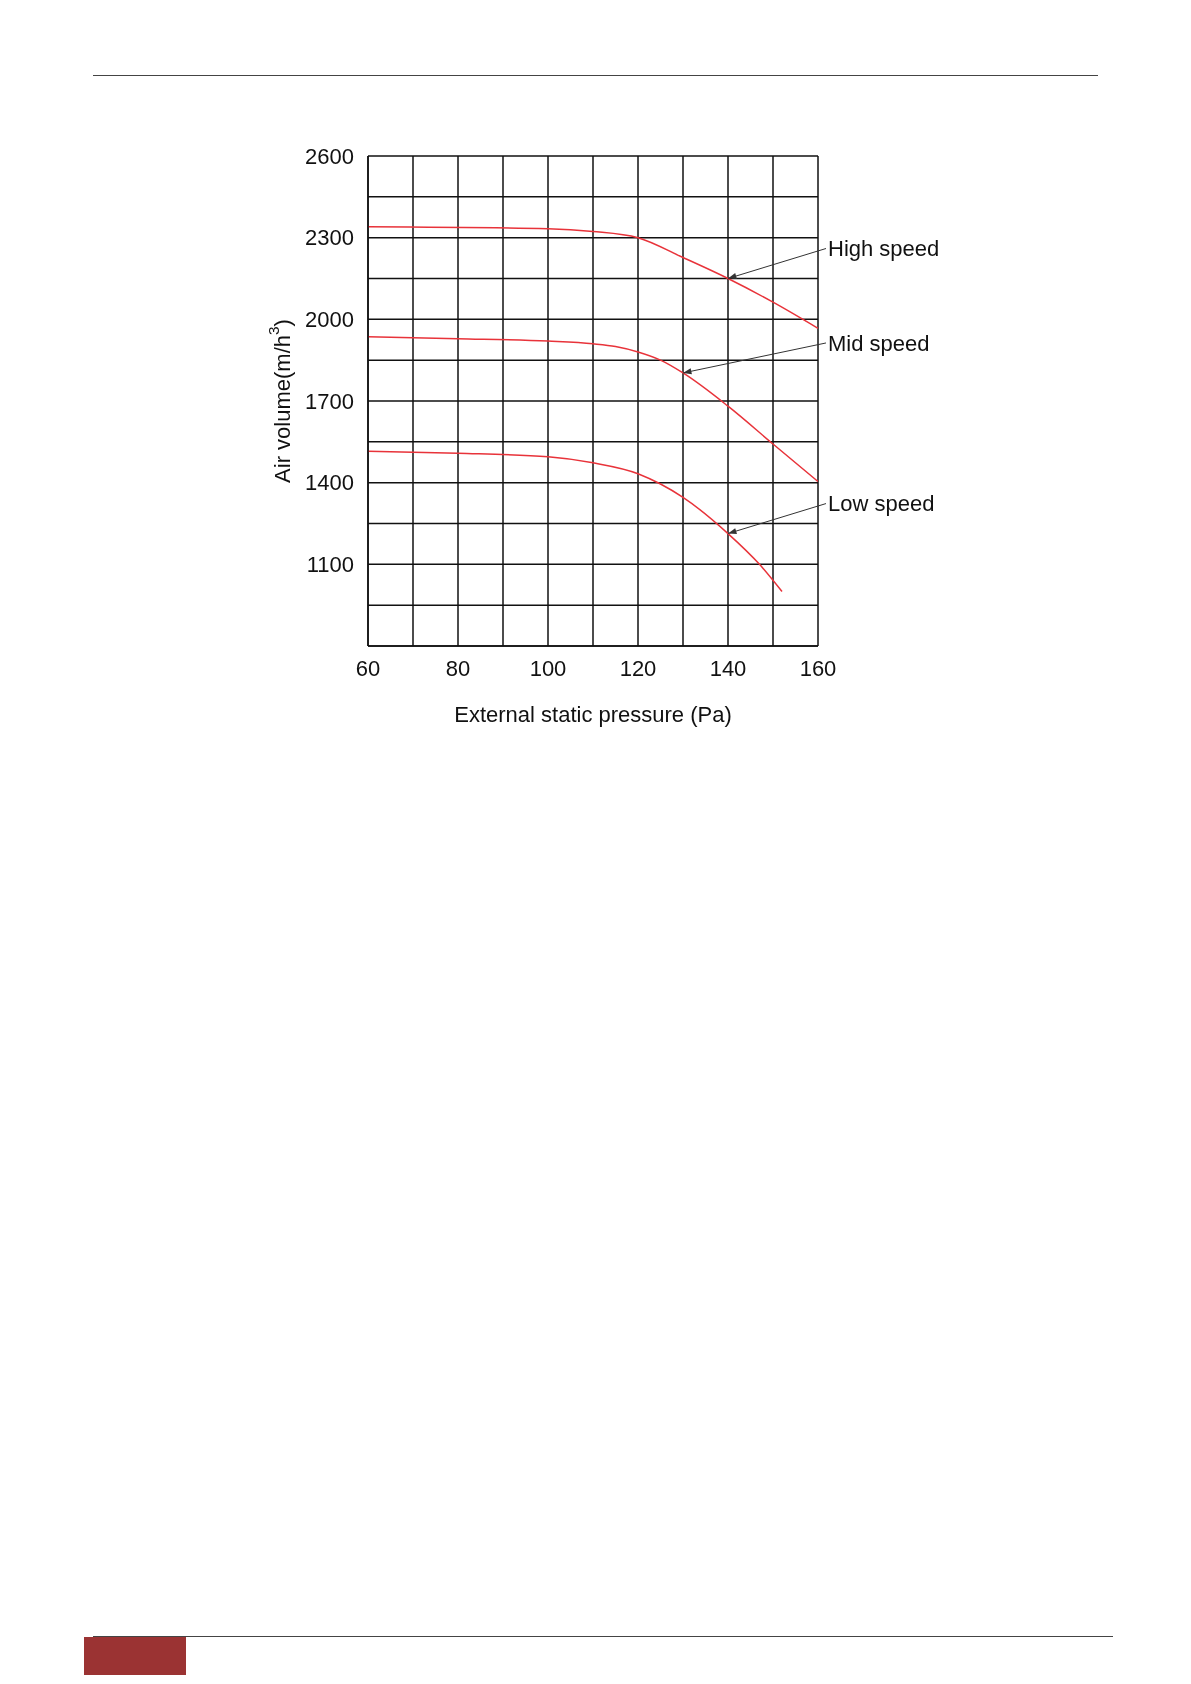 The image size is (1191, 1684). I want to click on y-tick-label: 2000, so click(329, 320).